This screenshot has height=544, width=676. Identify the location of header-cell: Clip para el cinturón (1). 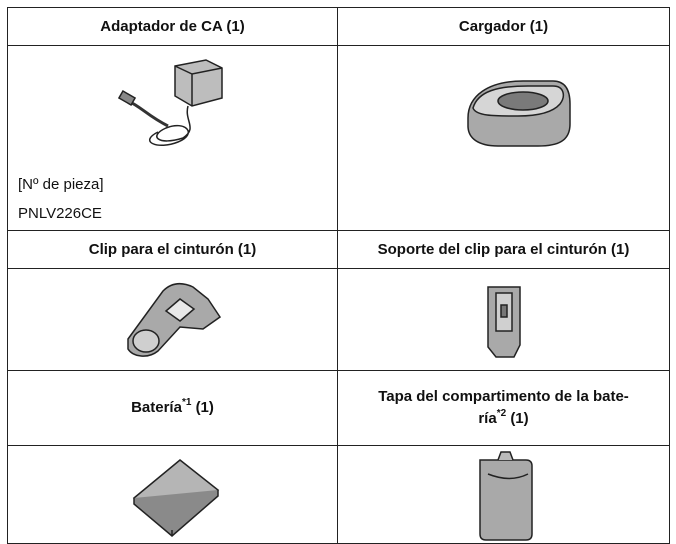
(172, 249).